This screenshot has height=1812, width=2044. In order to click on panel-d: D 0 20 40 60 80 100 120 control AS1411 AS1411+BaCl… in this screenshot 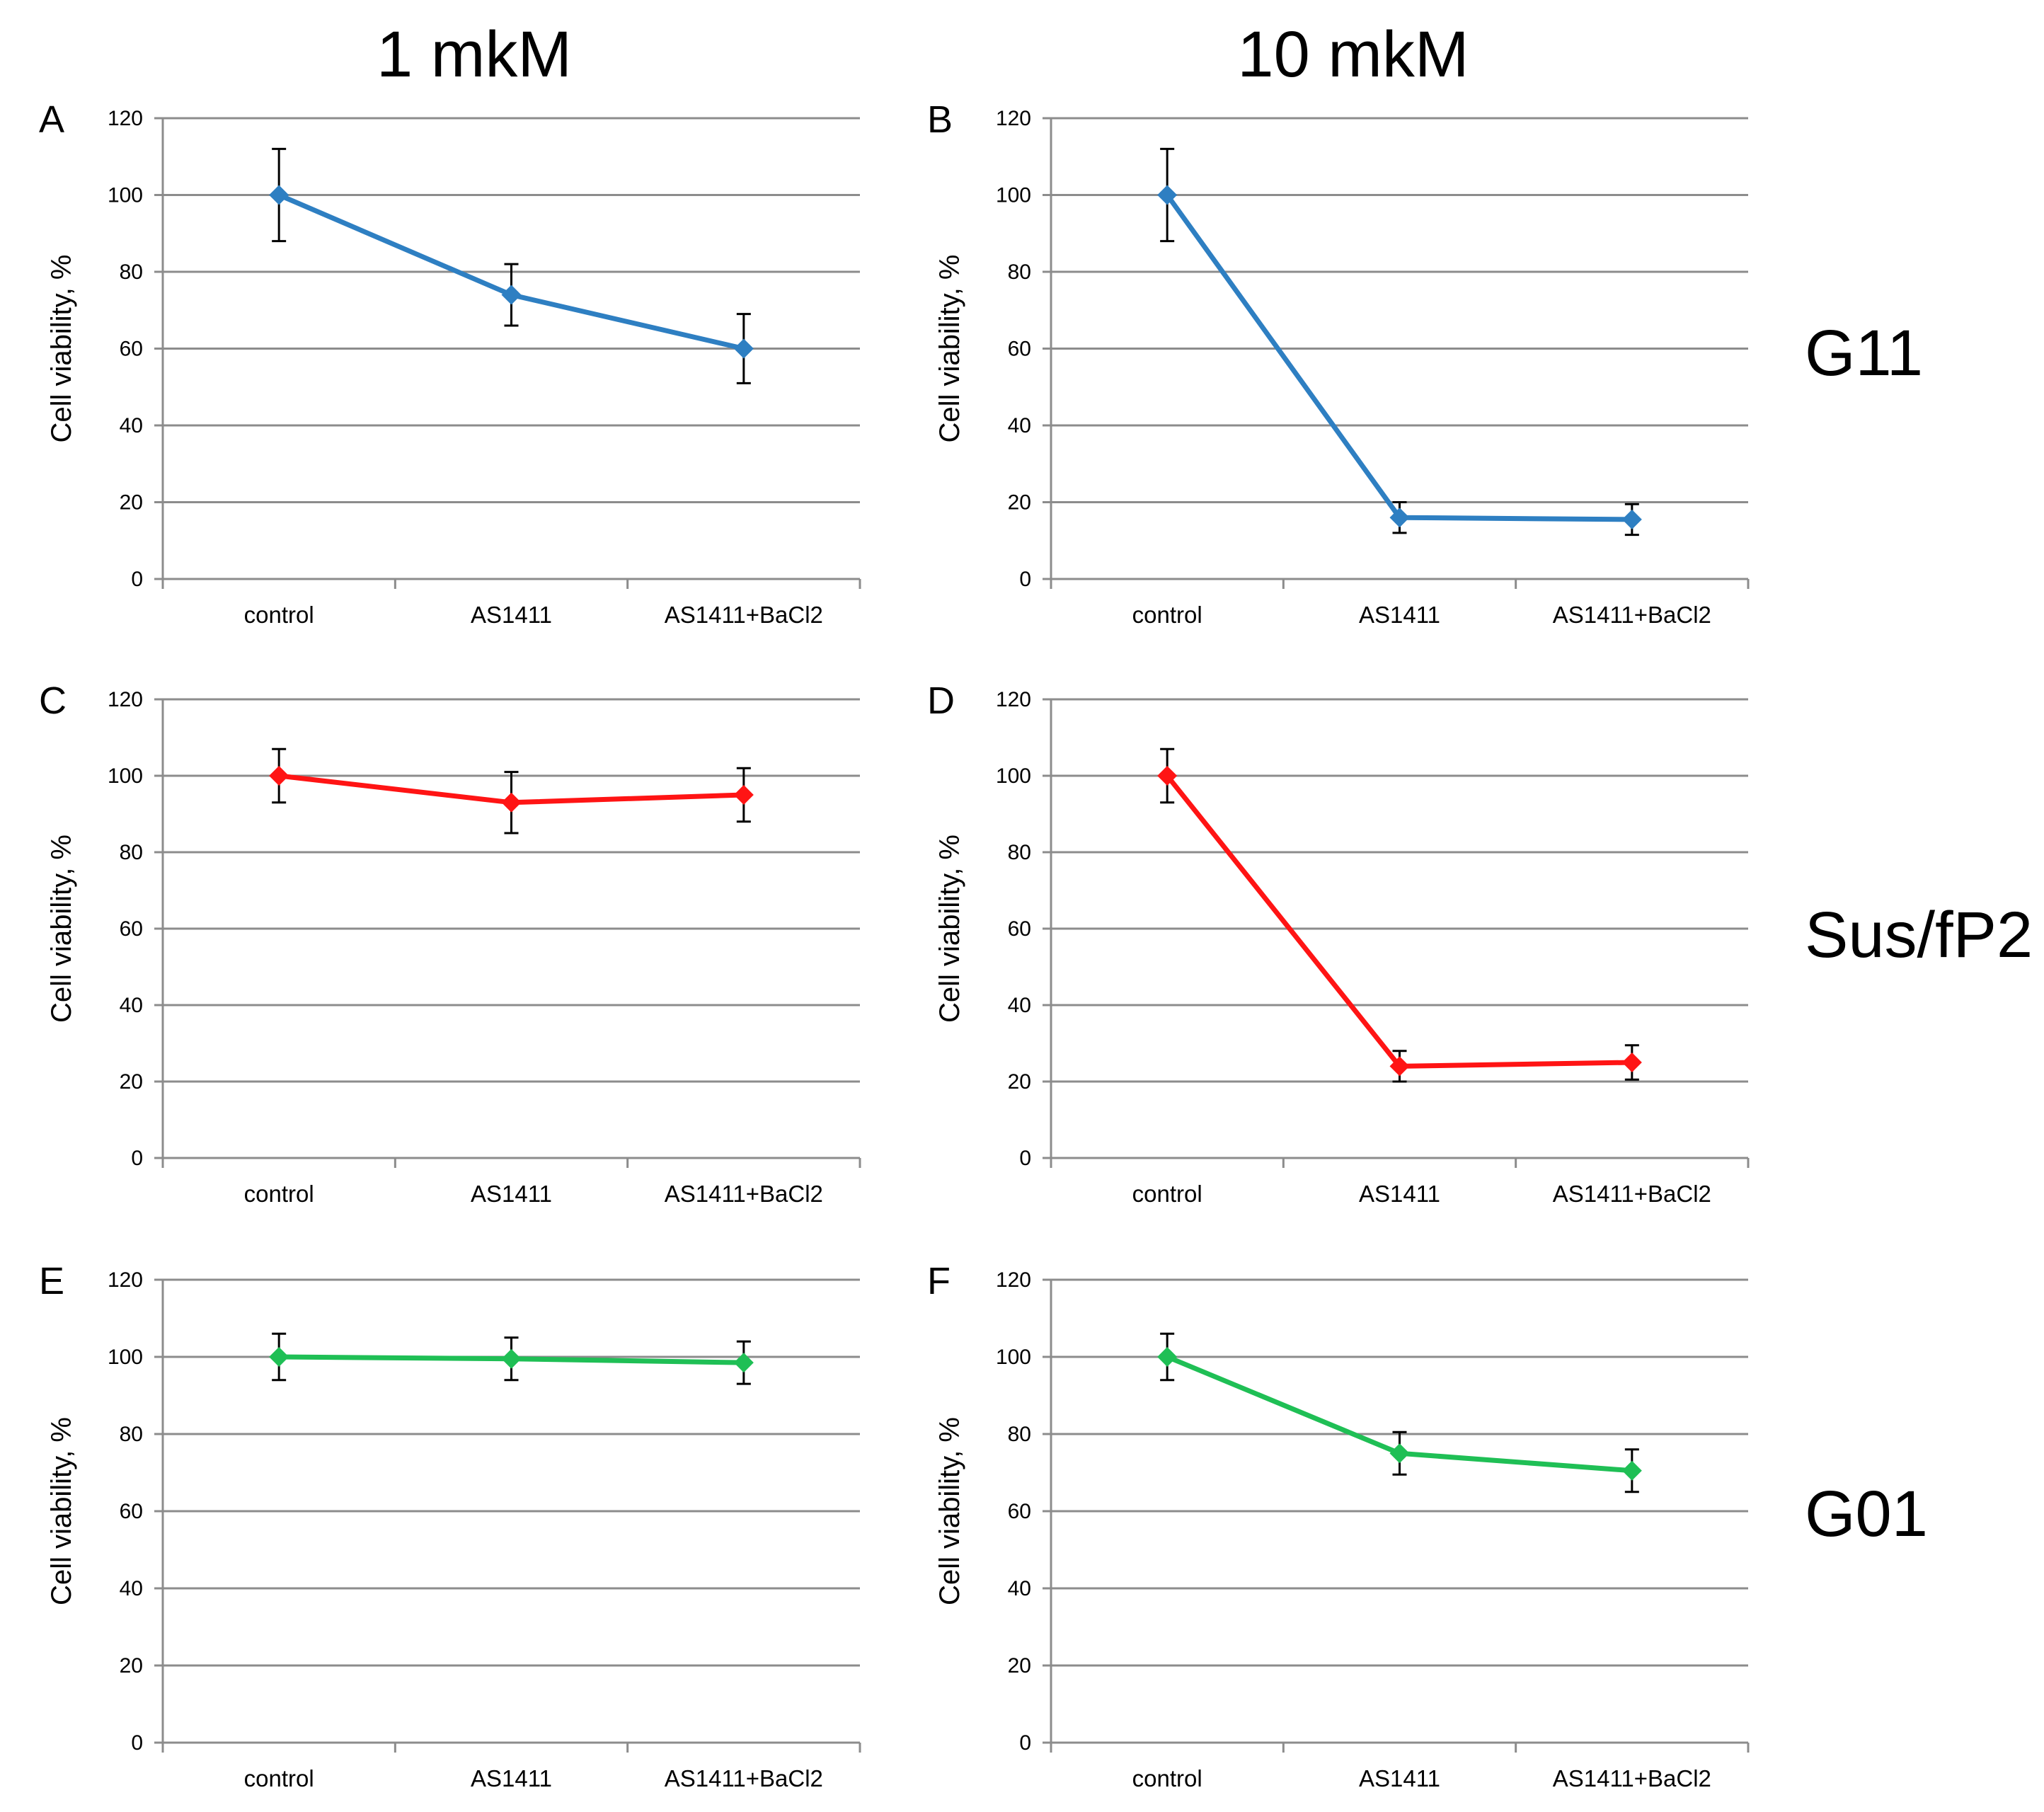, I will do `click(1338, 943)`.